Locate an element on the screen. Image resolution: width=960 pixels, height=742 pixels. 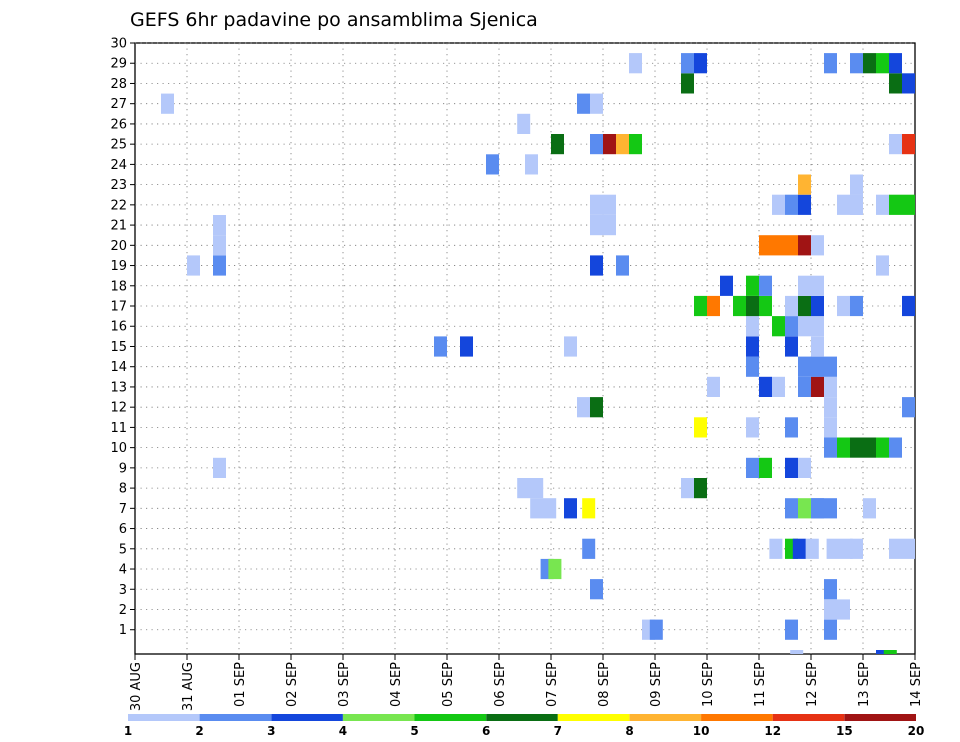
y-tick-label: 9 is located at coordinates (123, 468).